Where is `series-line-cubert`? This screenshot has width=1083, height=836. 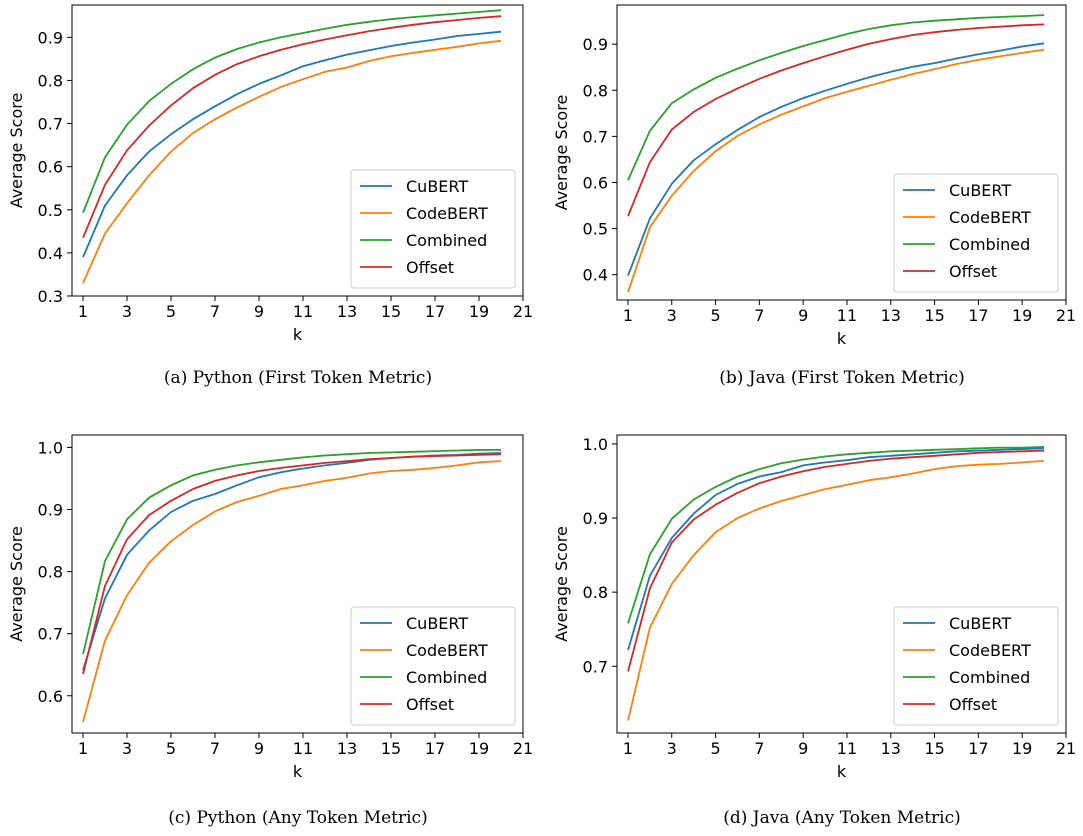
series-line-cubert is located at coordinates (292, 144).